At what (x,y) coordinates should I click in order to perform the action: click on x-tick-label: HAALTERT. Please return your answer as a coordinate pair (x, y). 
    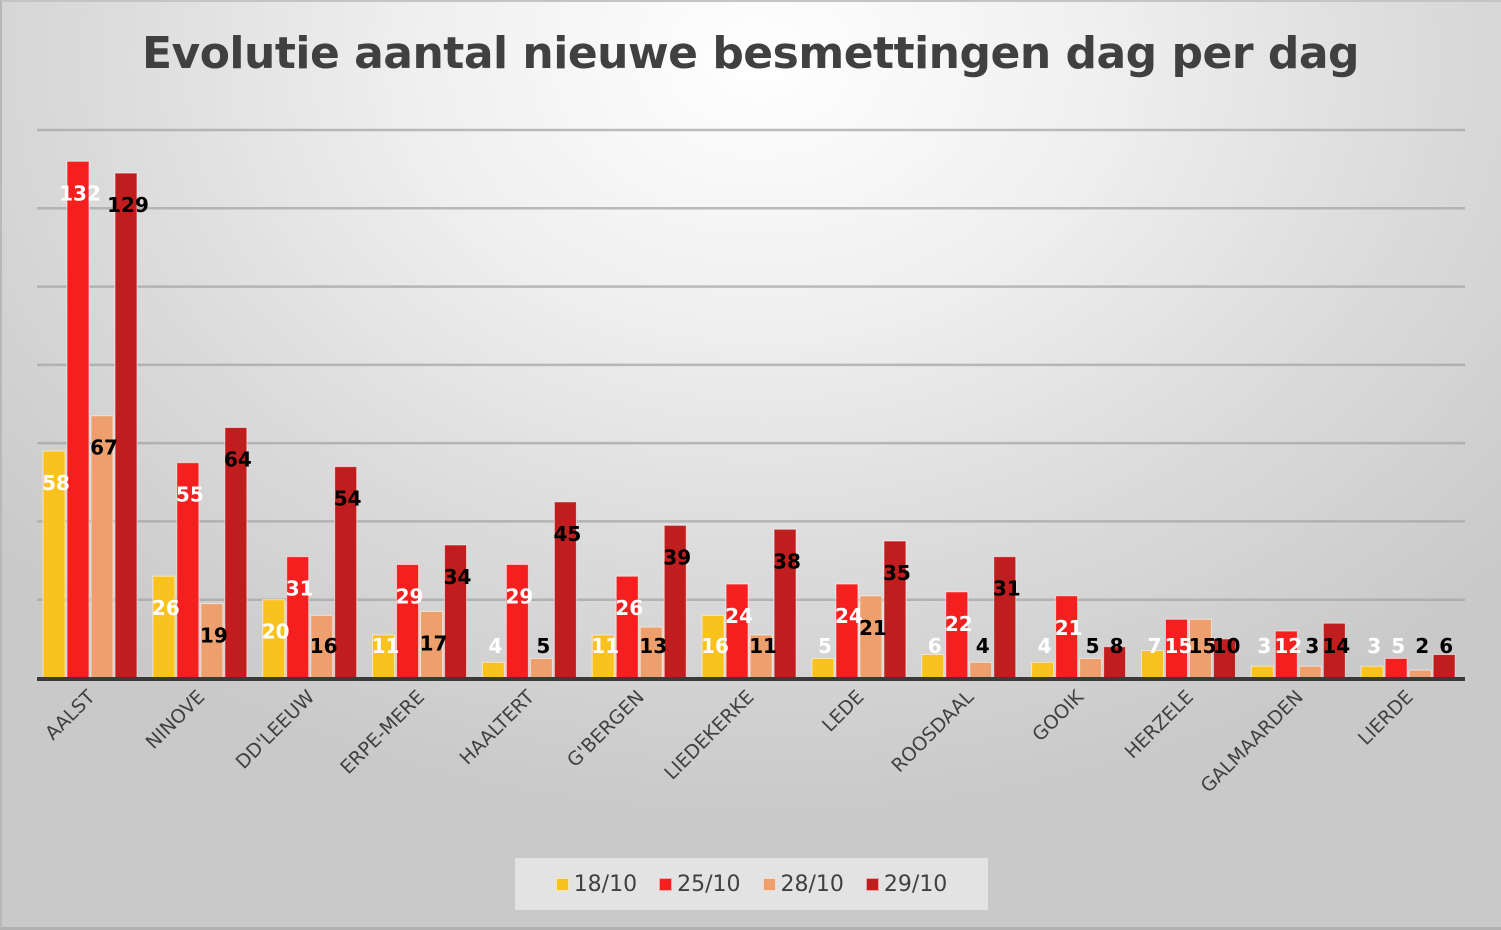
    Looking at the image, I should click on (498, 728).